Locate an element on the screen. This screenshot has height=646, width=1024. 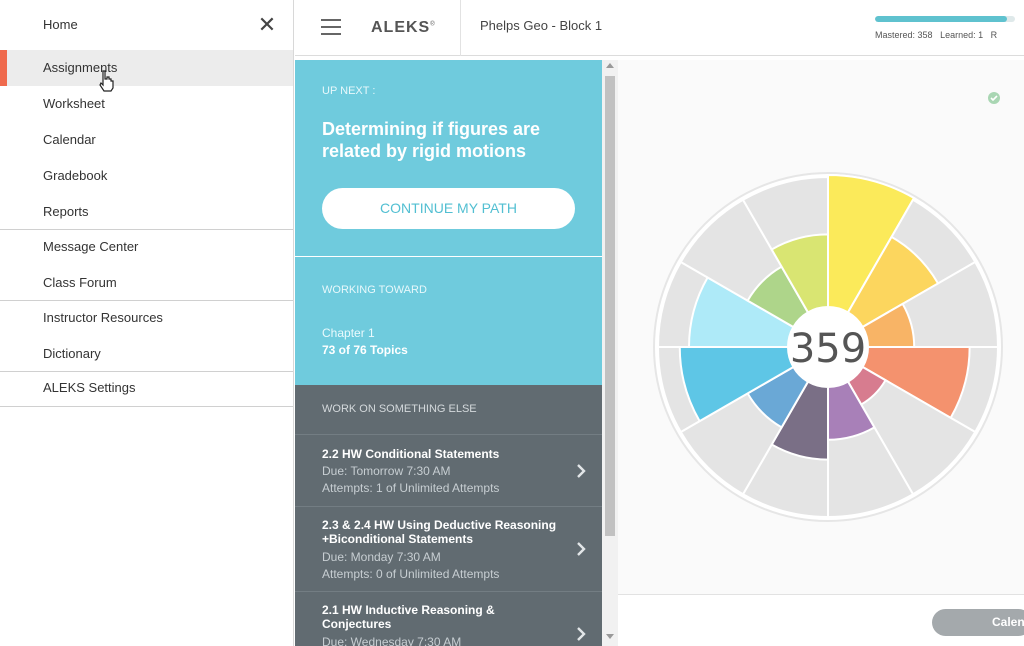
nav-item-assignments: Assignments is located at coordinates (146, 68).